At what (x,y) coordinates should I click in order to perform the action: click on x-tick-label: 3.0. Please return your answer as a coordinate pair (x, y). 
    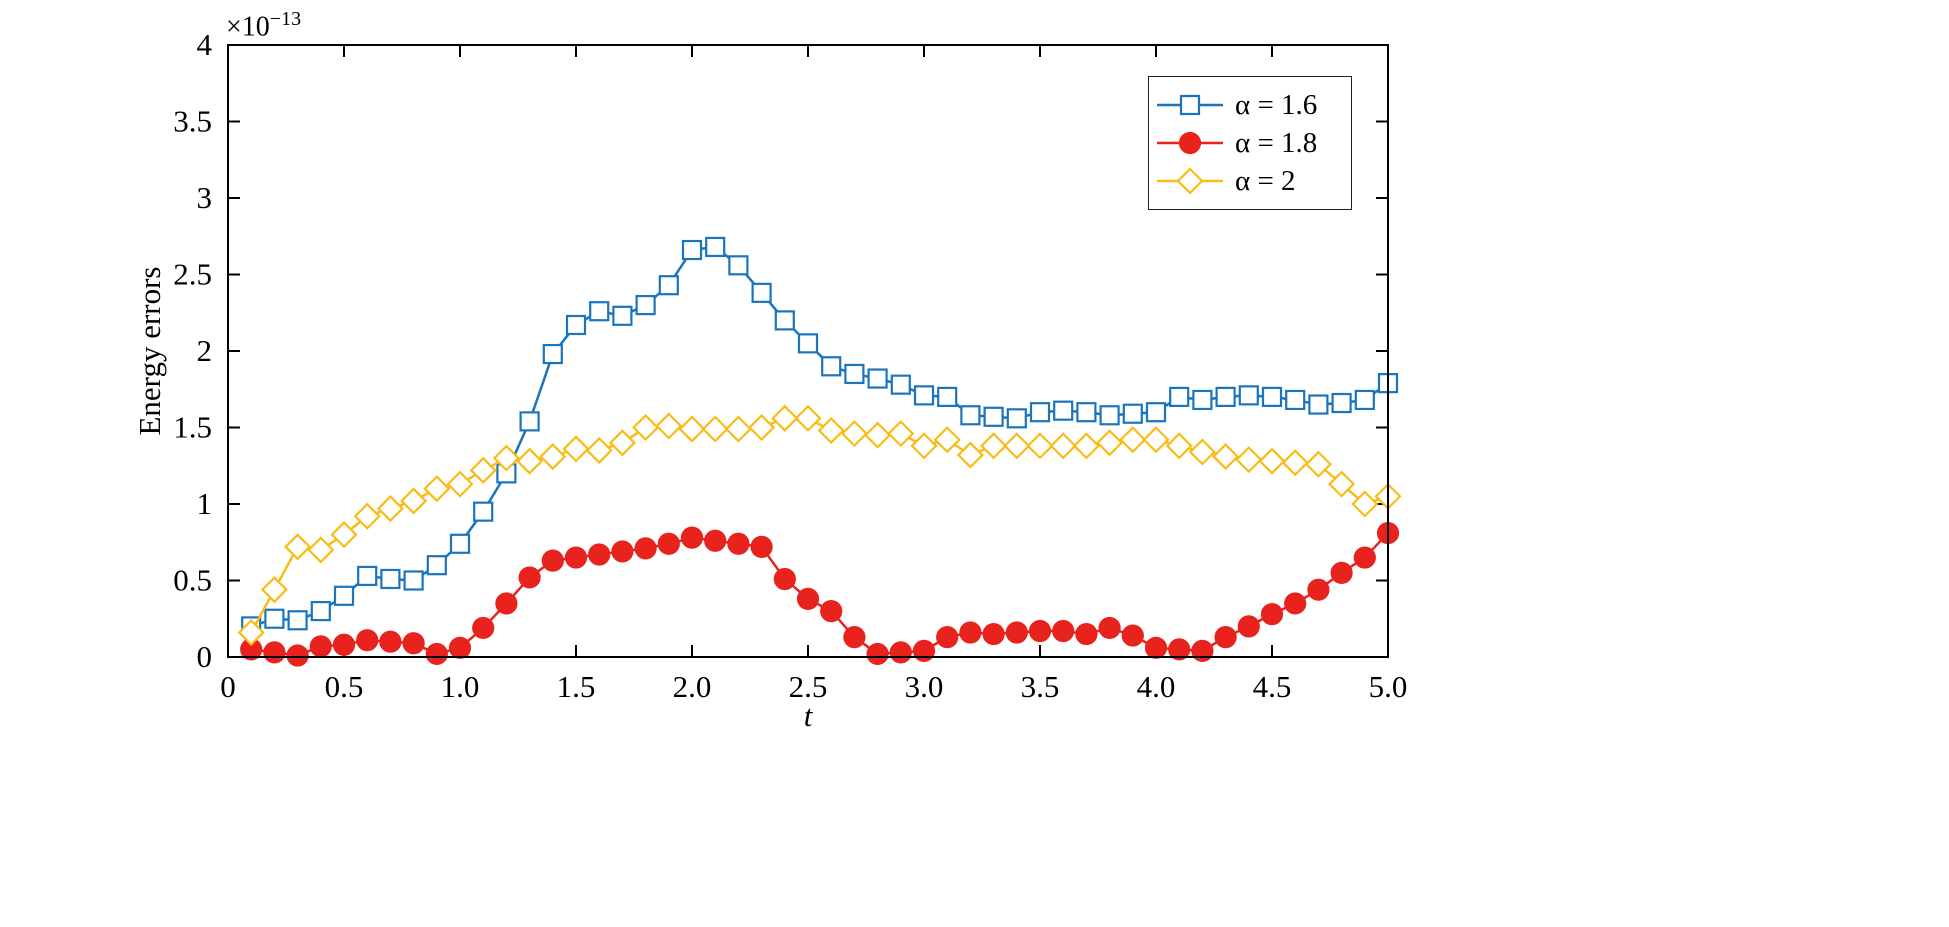
    Looking at the image, I should click on (924, 686).